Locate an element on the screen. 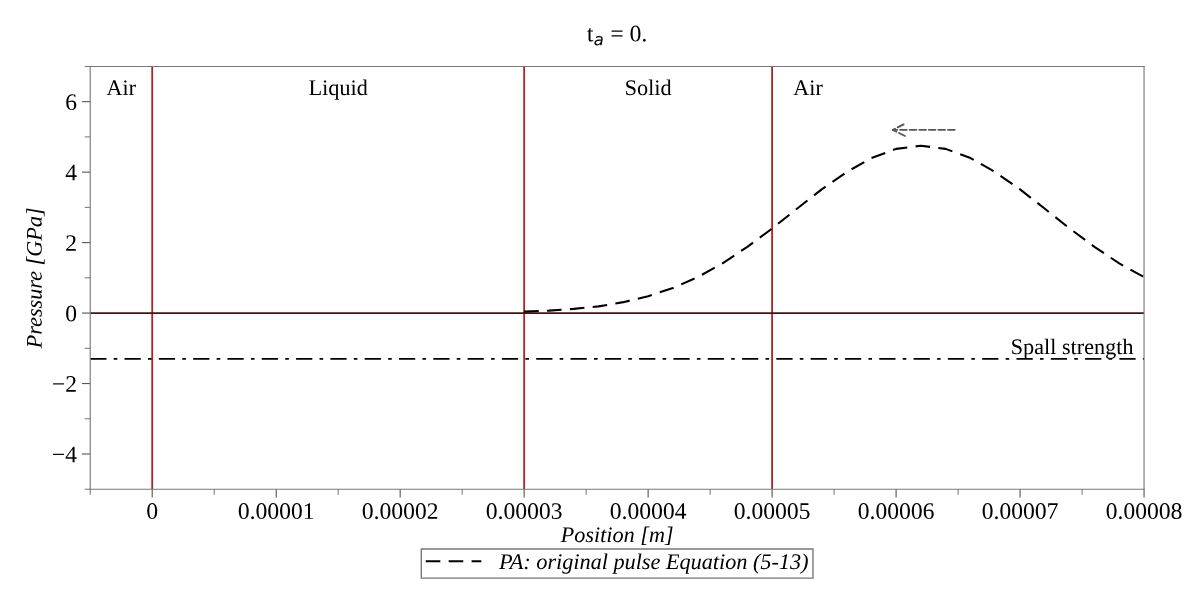  x-tick-label: 0.00005 is located at coordinates (772, 511).